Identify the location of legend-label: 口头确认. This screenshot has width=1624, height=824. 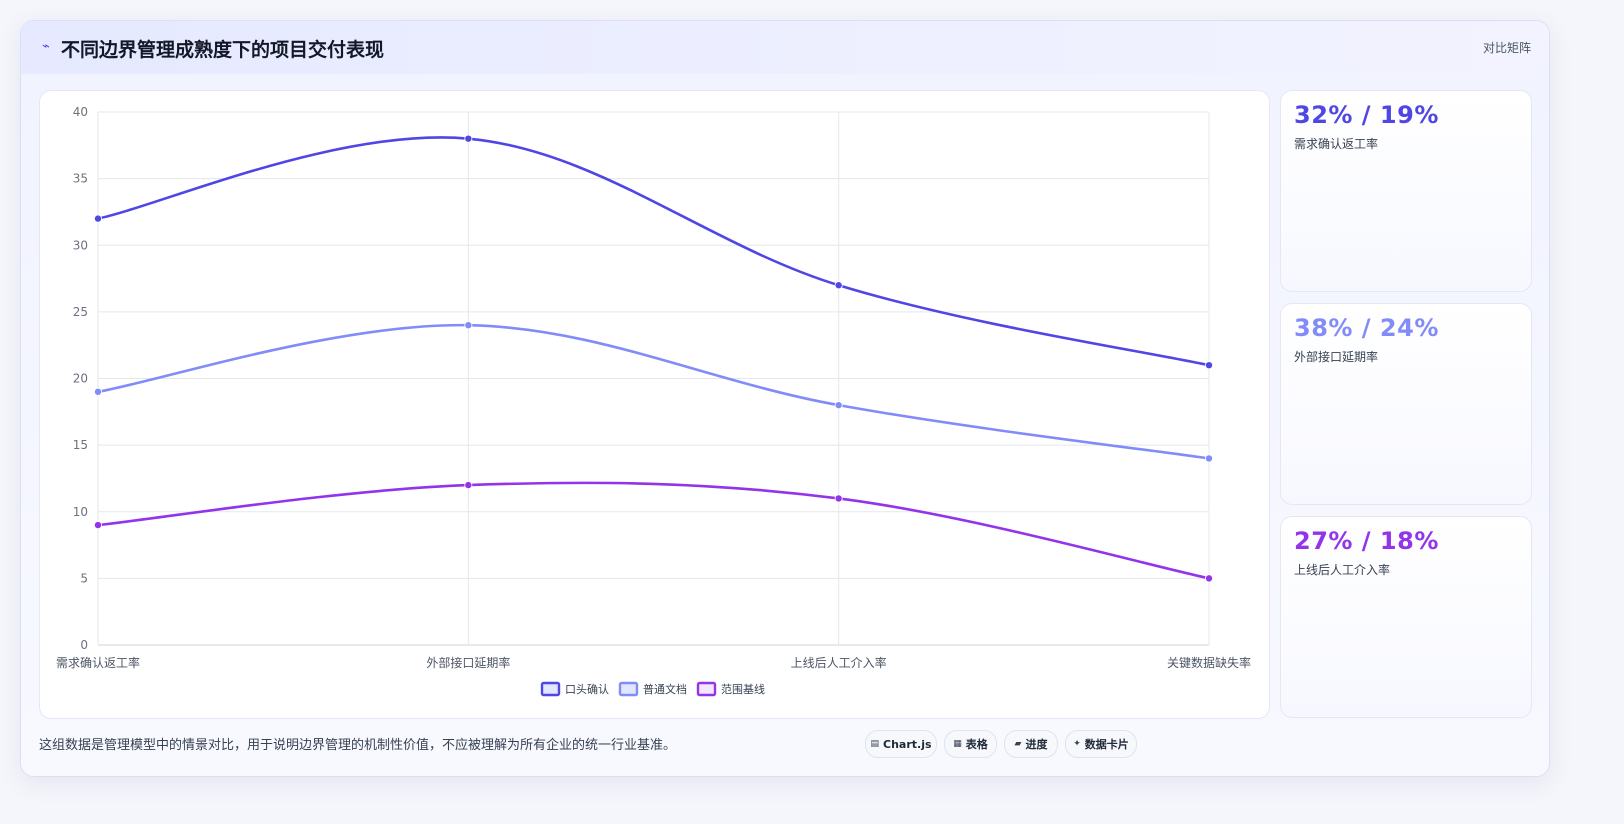
(587, 689).